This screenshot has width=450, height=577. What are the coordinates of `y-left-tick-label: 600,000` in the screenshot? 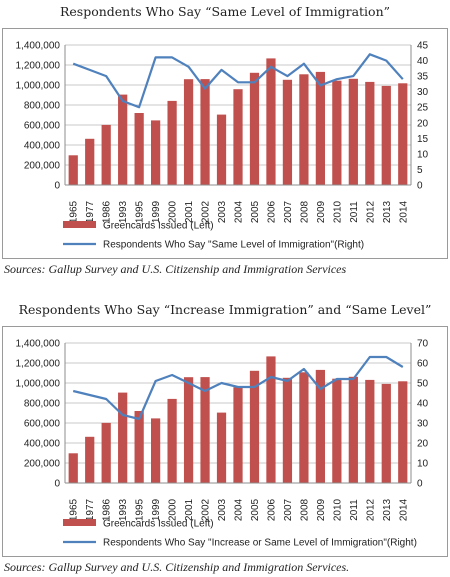 It's located at (42, 126).